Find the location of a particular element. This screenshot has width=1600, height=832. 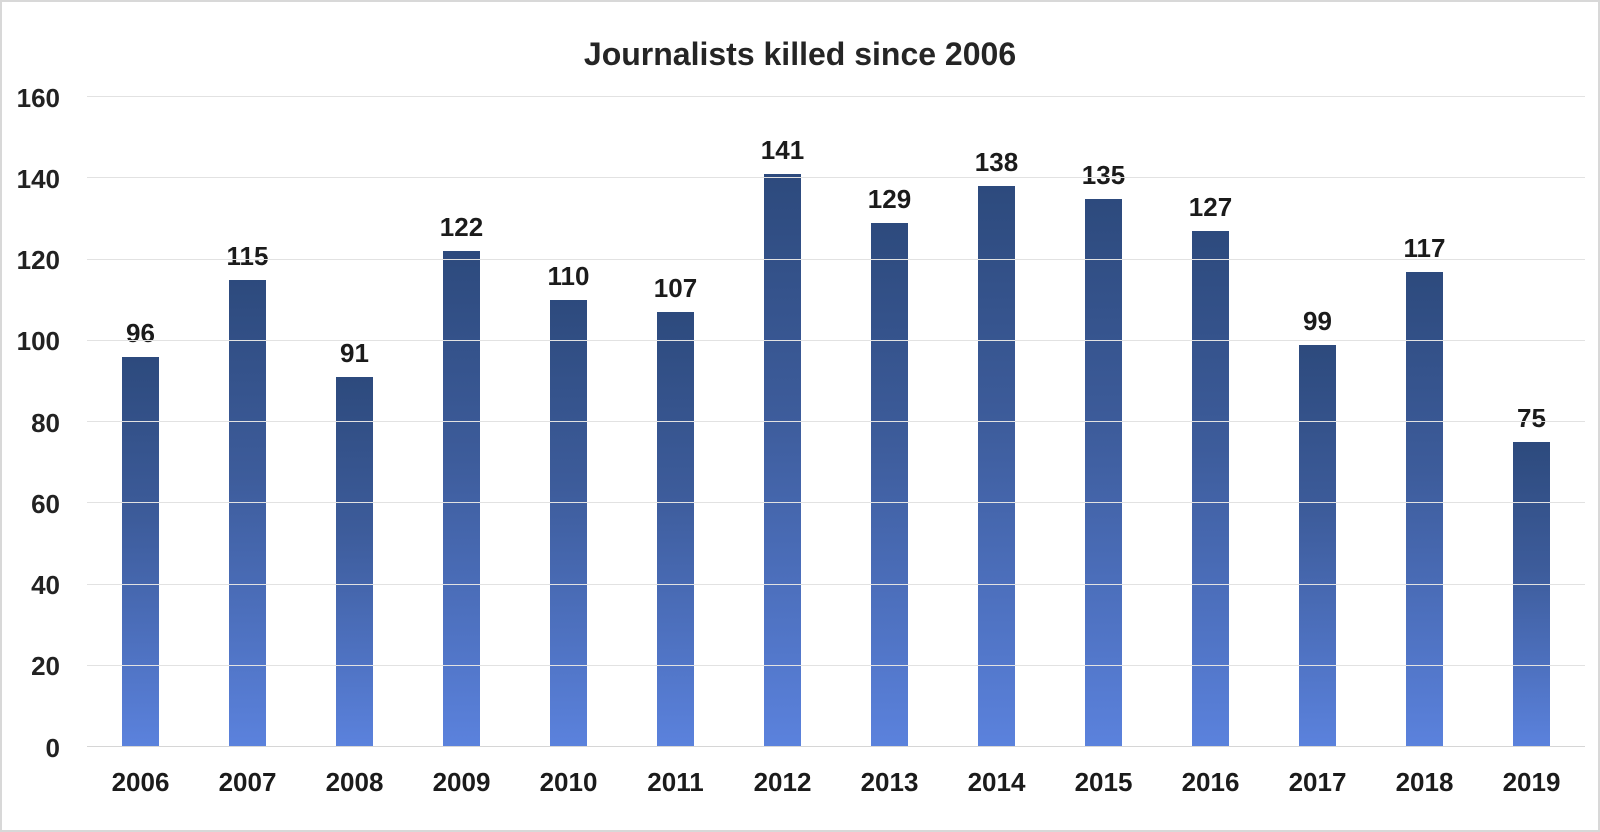

bar-2013 is located at coordinates (889, 484).